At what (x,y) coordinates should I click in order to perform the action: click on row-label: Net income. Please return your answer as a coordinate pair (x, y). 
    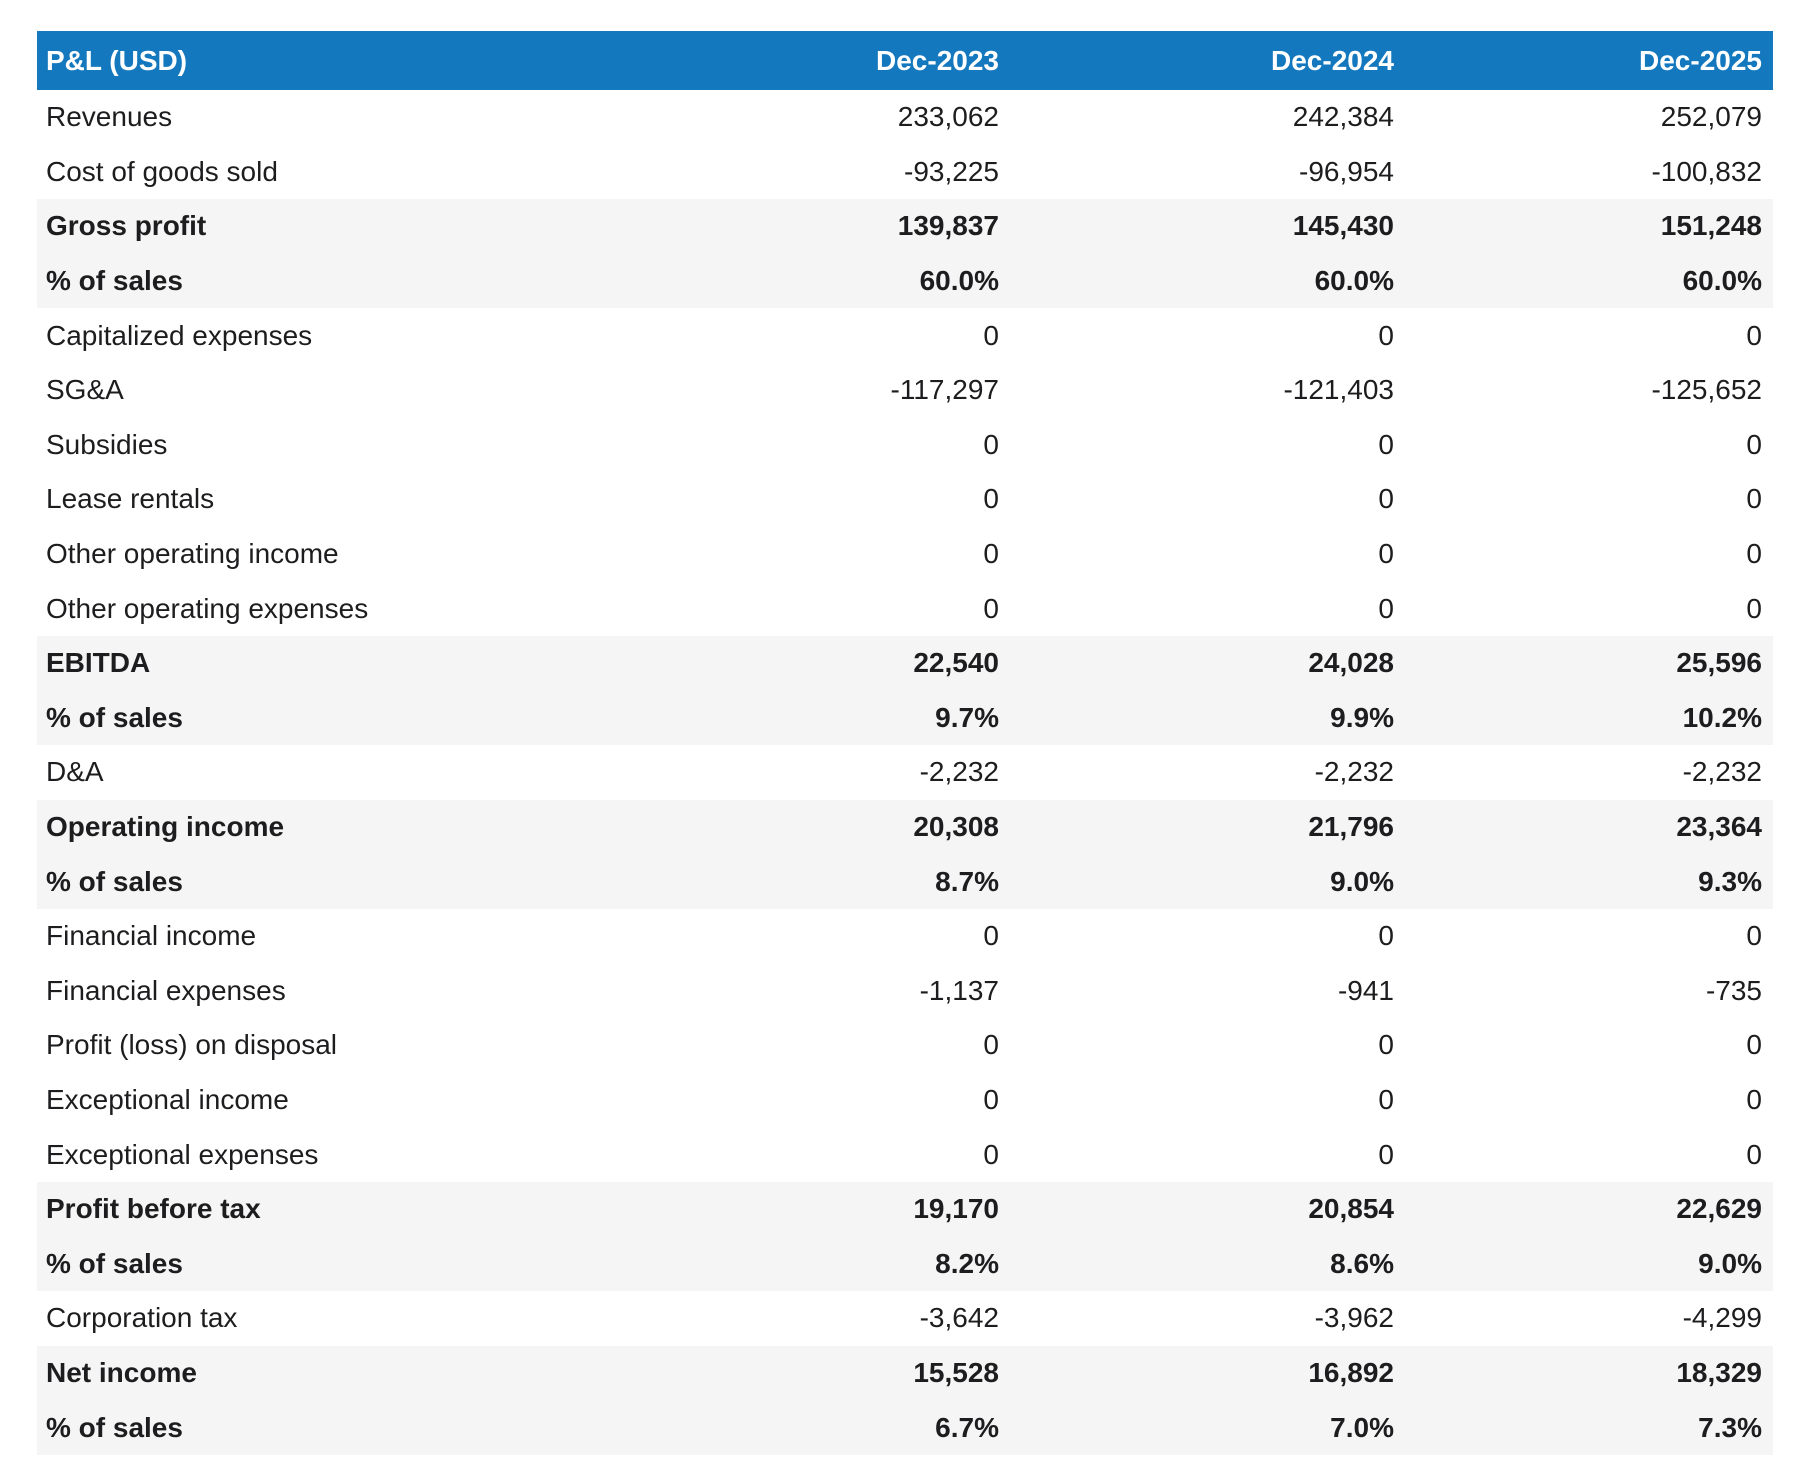
    Looking at the image, I should click on (326, 1373).